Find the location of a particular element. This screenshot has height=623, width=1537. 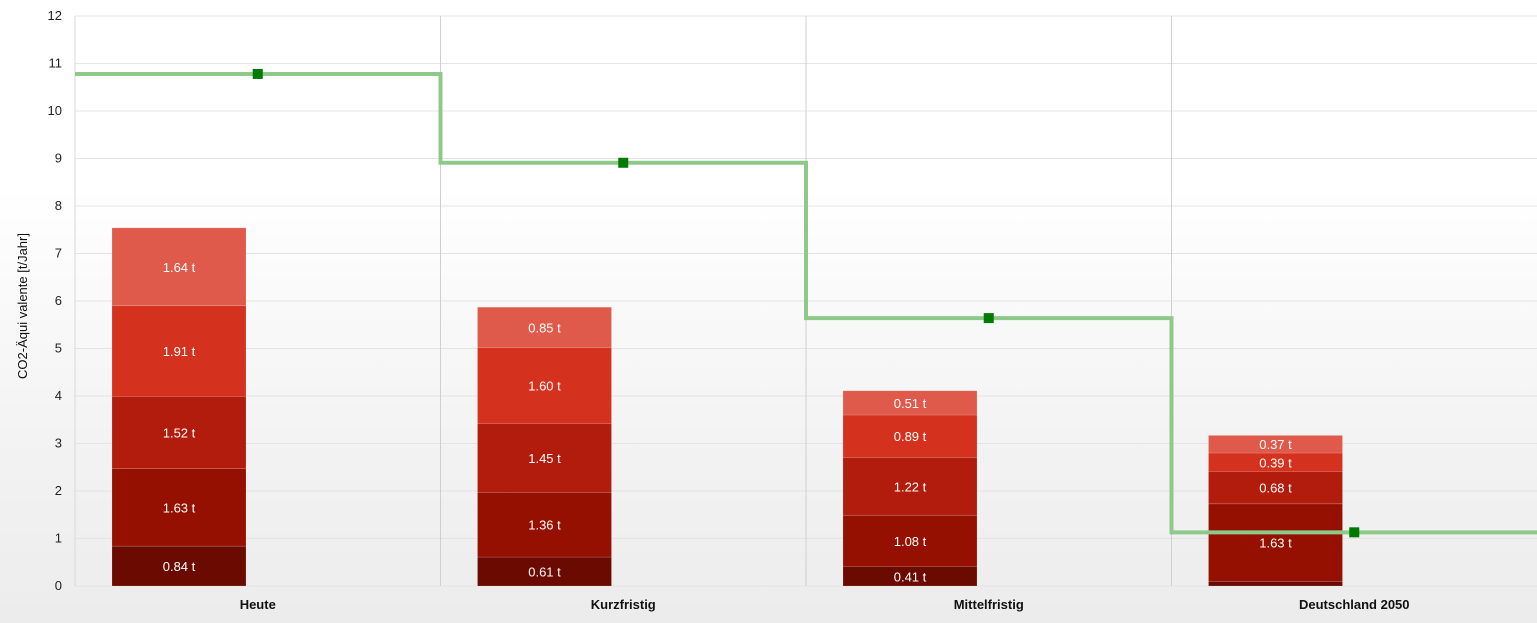

bar-segment-label: 0.89 t is located at coordinates (910, 436).